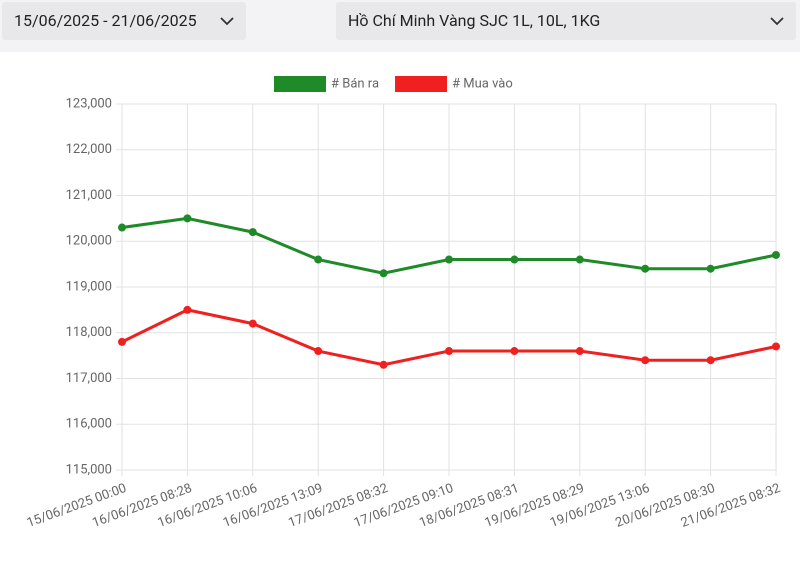 This screenshot has width=800, height=561. I want to click on y-tick-label: 119,000, so click(89, 286).